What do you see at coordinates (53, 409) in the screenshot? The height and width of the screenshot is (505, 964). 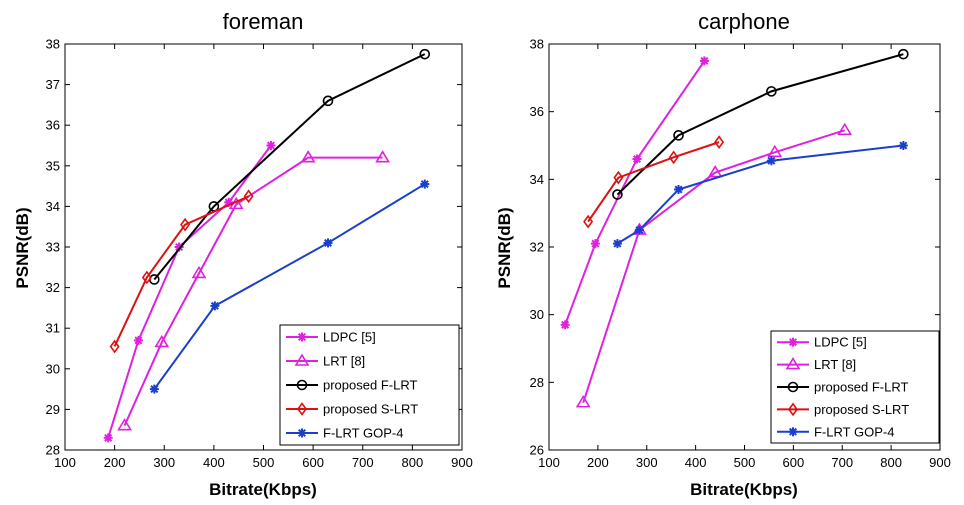 I see `y-tick-label: 29` at bounding box center [53, 409].